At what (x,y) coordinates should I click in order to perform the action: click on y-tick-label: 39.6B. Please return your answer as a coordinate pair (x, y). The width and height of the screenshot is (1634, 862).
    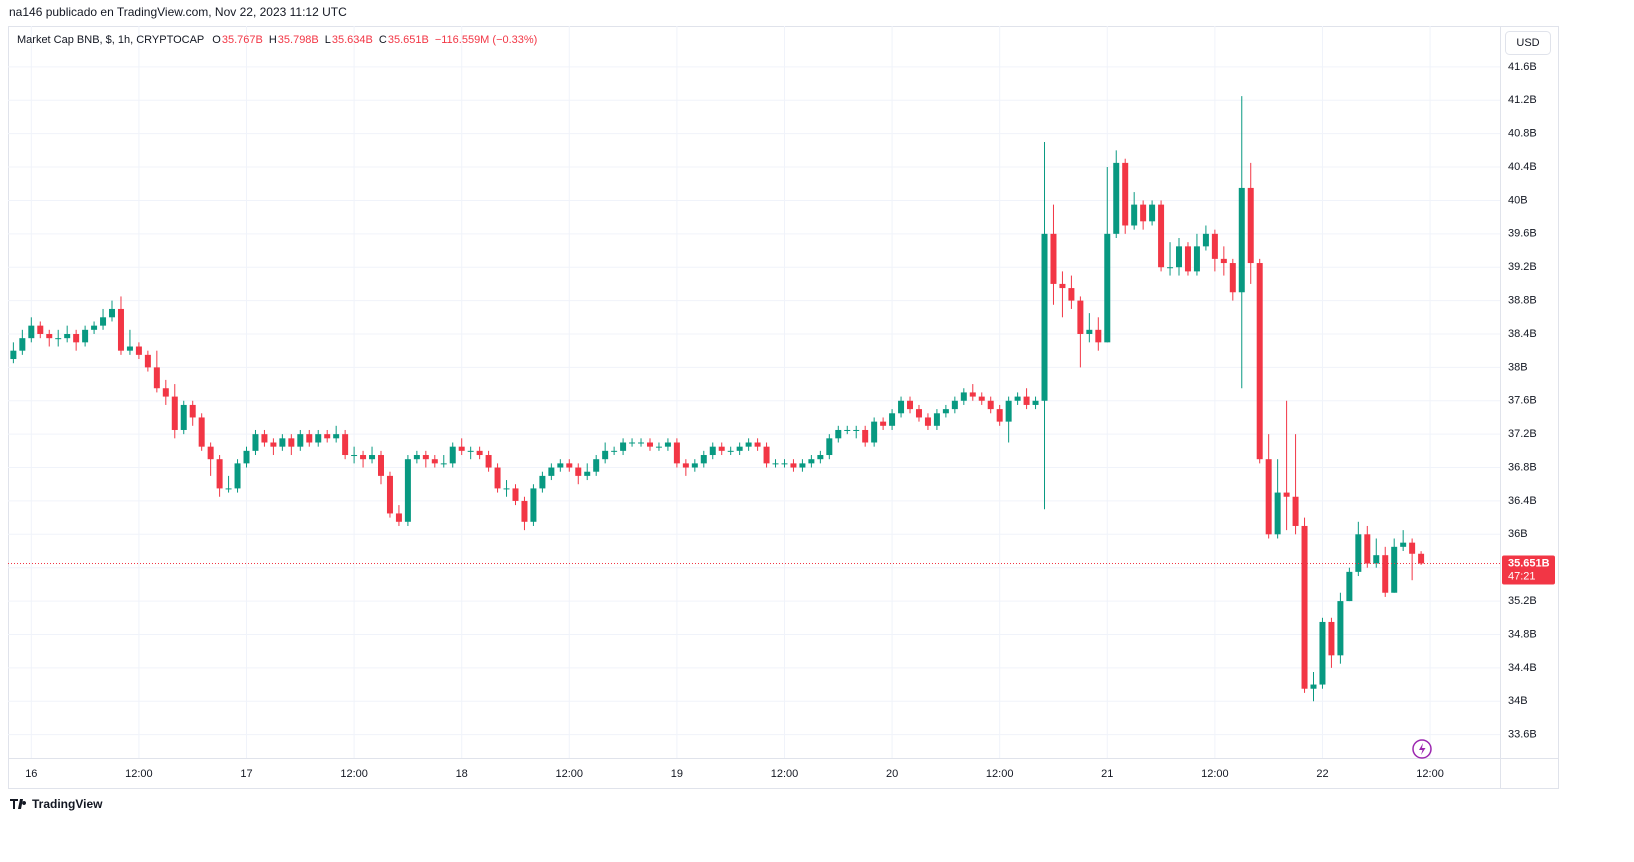
    Looking at the image, I should click on (1522, 234).